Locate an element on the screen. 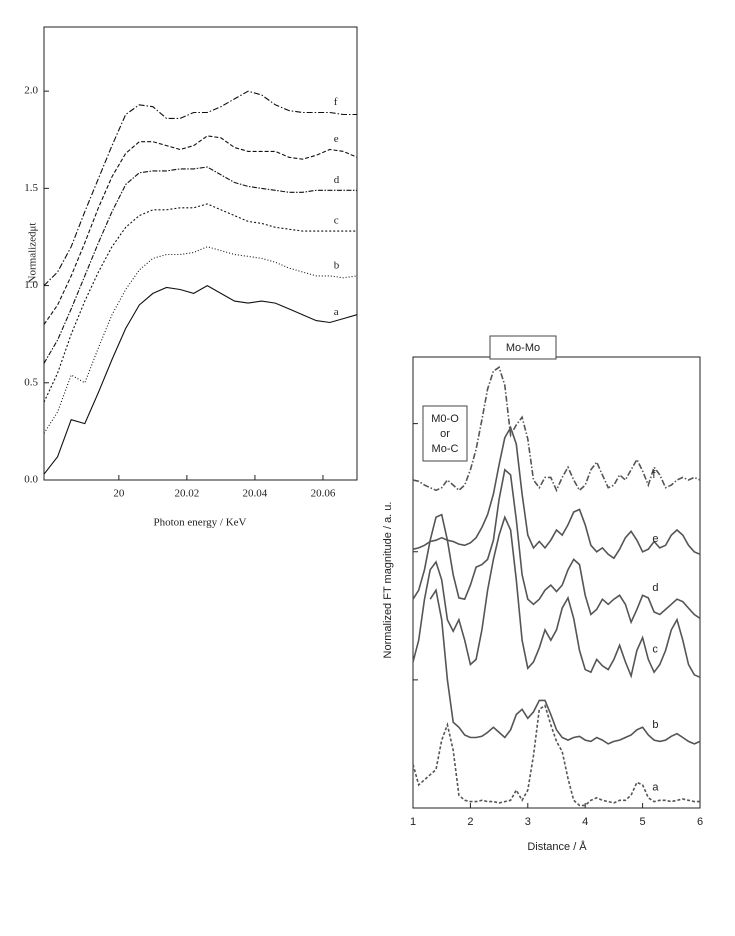 This screenshot has width=735, height=936. annotation: Mo-C is located at coordinates (445, 449).